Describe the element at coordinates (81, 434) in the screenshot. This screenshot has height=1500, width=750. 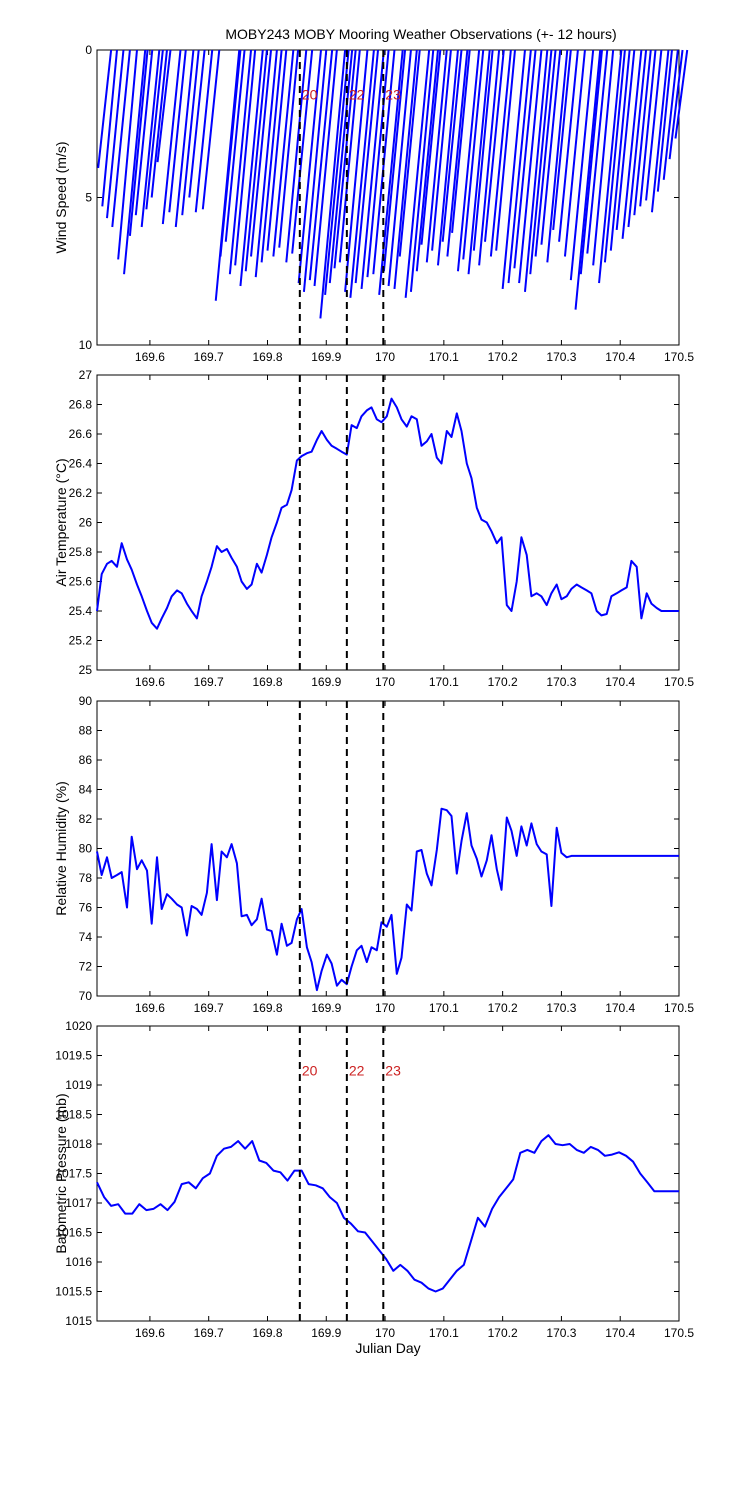
I see `y-tick-label: 26.6` at that location.